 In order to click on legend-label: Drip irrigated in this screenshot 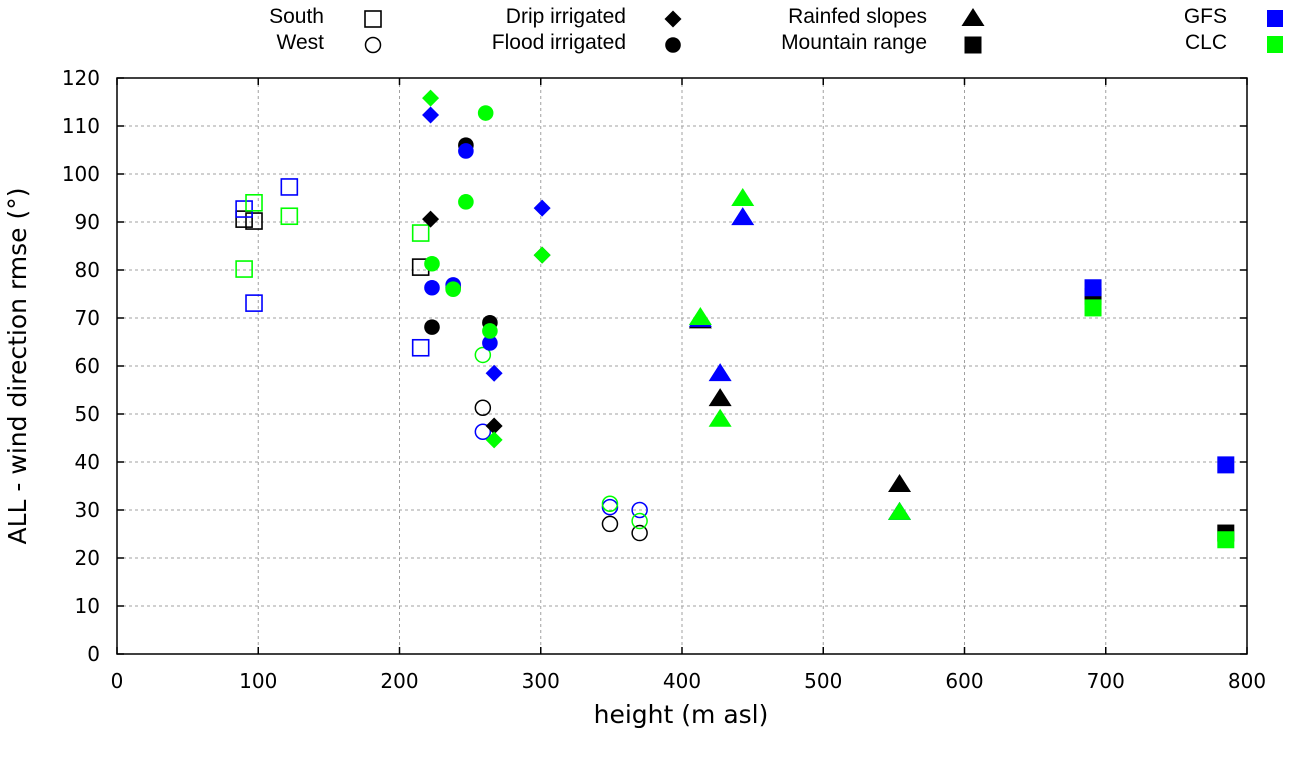, I will do `click(566, 16)`.